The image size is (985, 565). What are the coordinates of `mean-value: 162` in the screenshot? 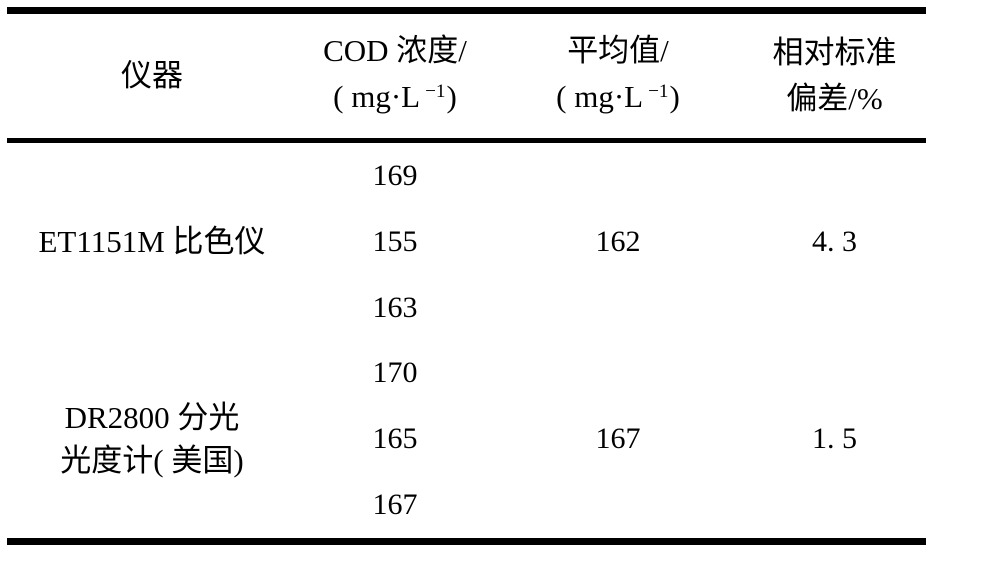 It's located at (618, 241).